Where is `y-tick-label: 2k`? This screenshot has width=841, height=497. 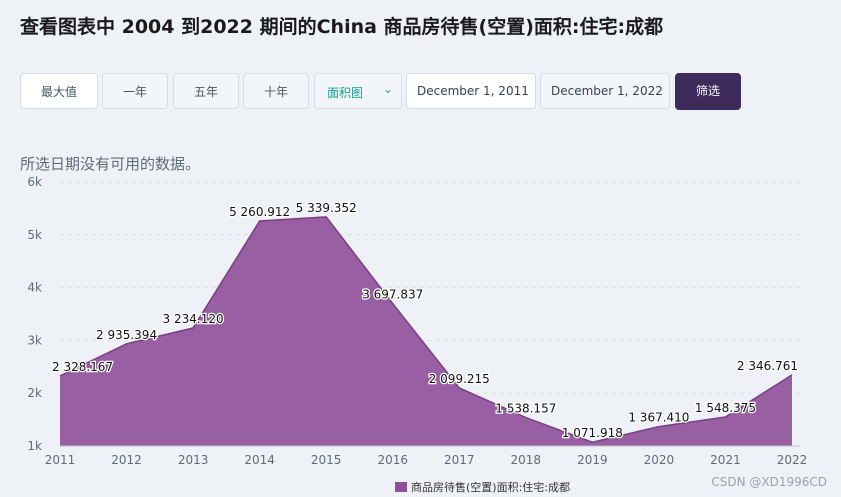 y-tick-label: 2k is located at coordinates (34, 393).